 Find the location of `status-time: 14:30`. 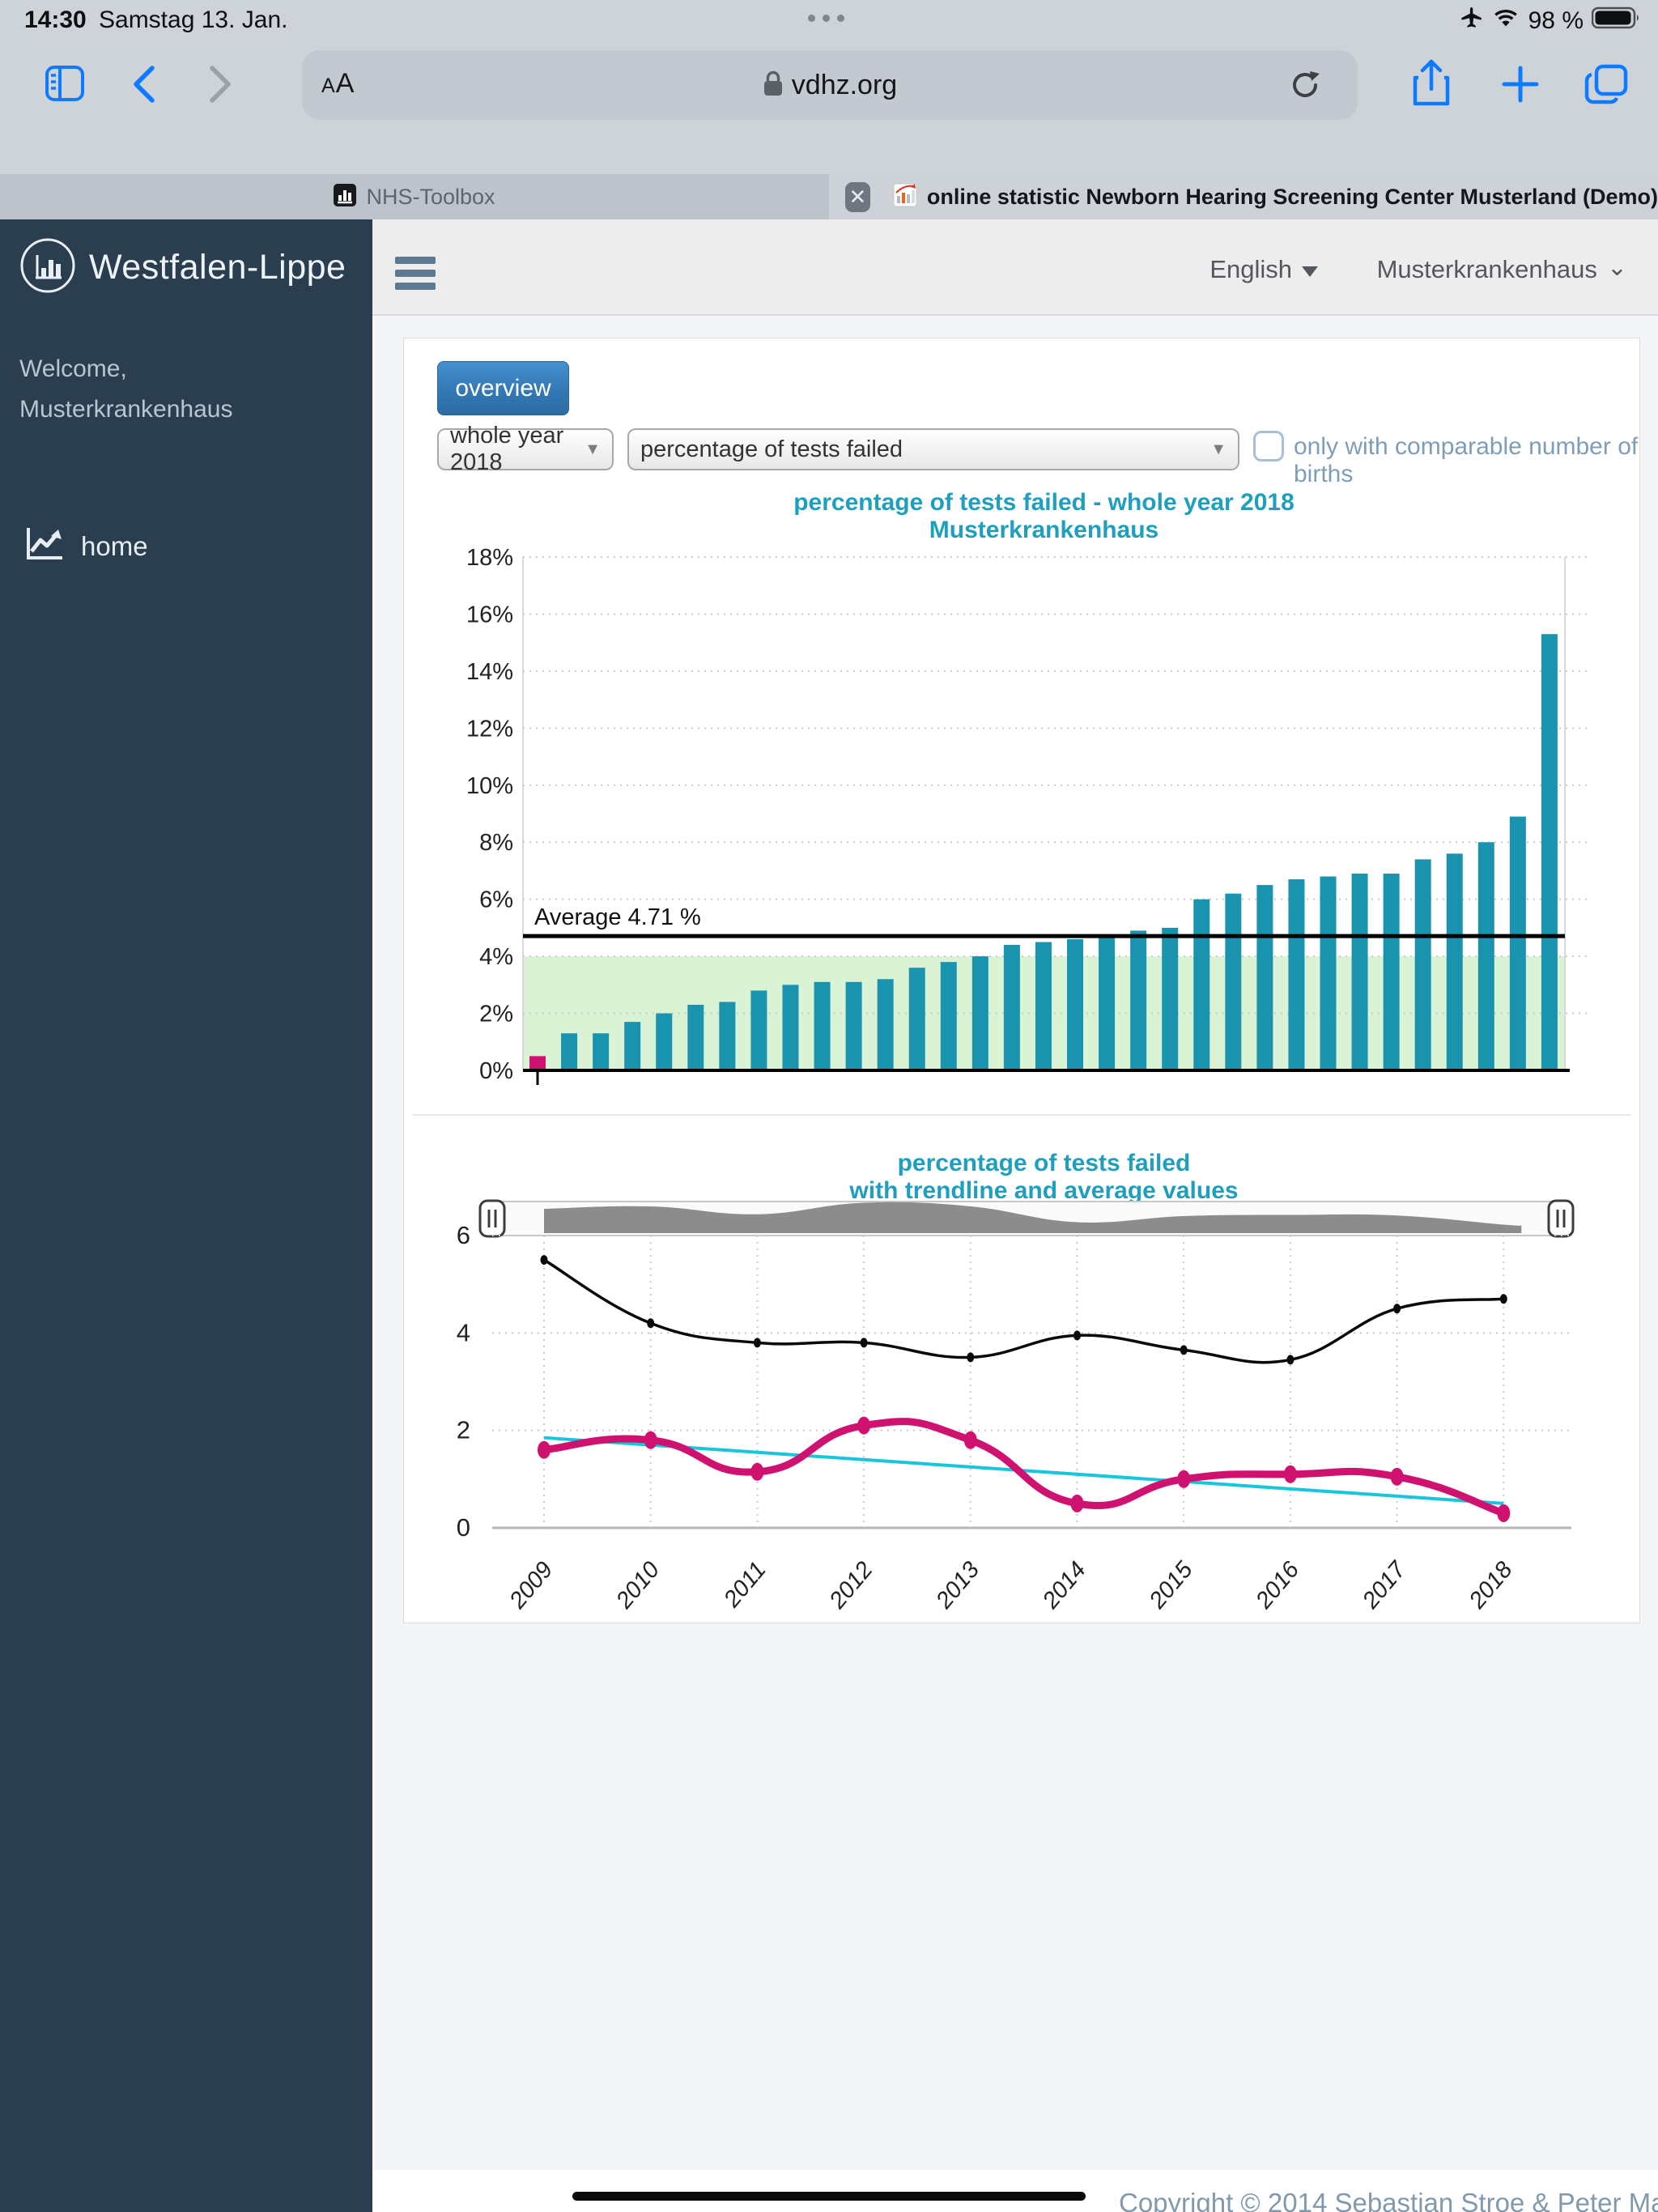

status-time: 14:30 is located at coordinates (55, 19).